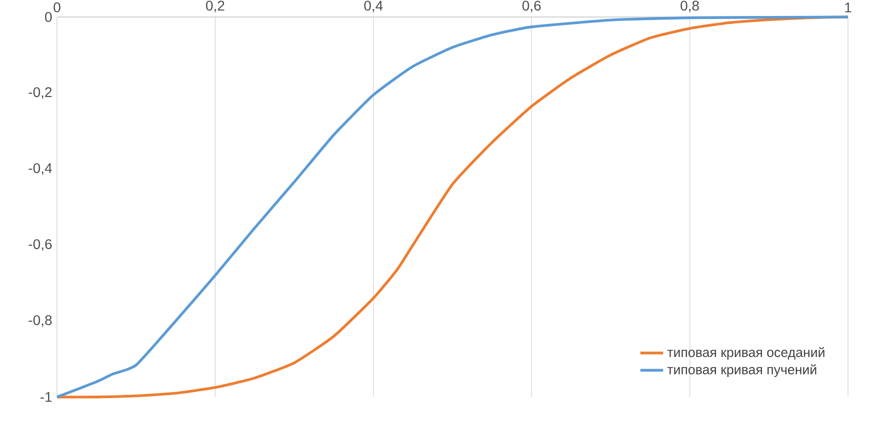 Image resolution: width=876 pixels, height=424 pixels. I want to click on y-tick-label: -0,8, so click(40, 321).